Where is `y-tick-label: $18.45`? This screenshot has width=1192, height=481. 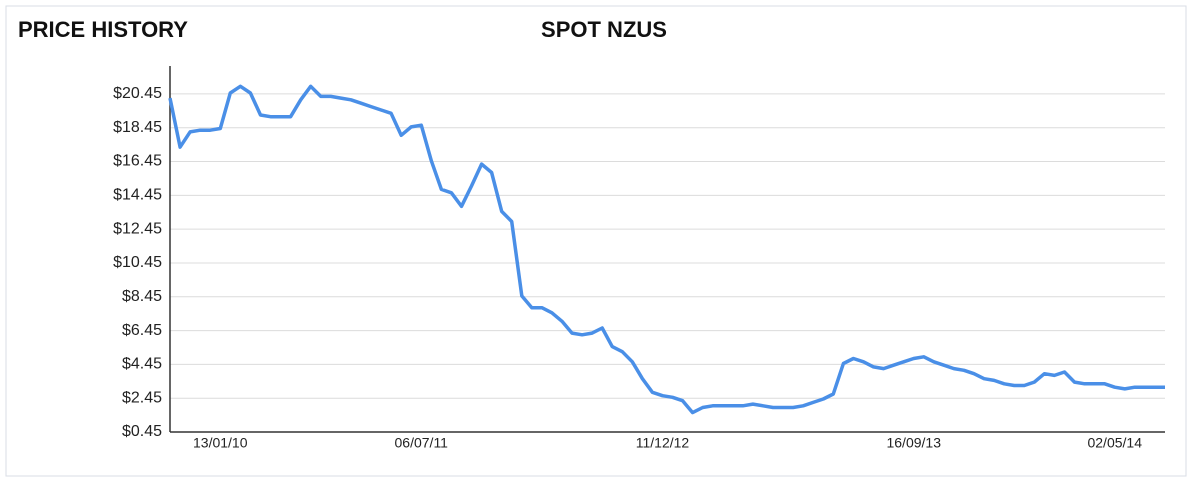
y-tick-label: $18.45 is located at coordinates (137, 127).